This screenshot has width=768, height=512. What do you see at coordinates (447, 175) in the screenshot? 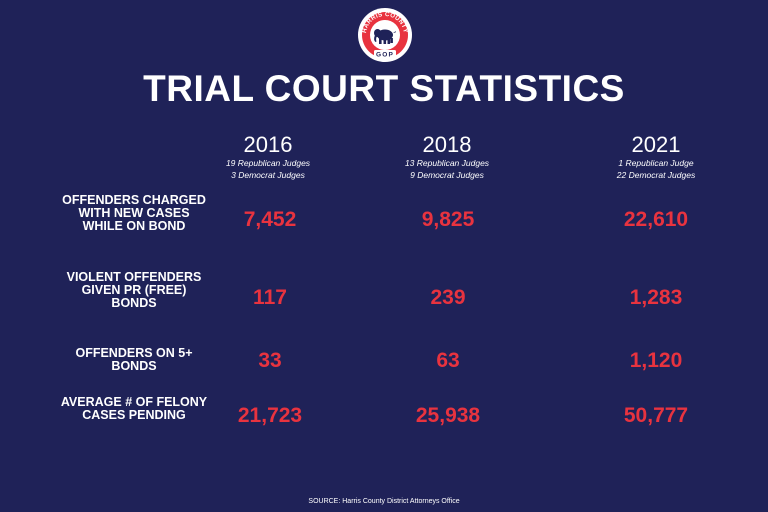
I see `judges-democrat: 9 Democrat Judges` at bounding box center [447, 175].